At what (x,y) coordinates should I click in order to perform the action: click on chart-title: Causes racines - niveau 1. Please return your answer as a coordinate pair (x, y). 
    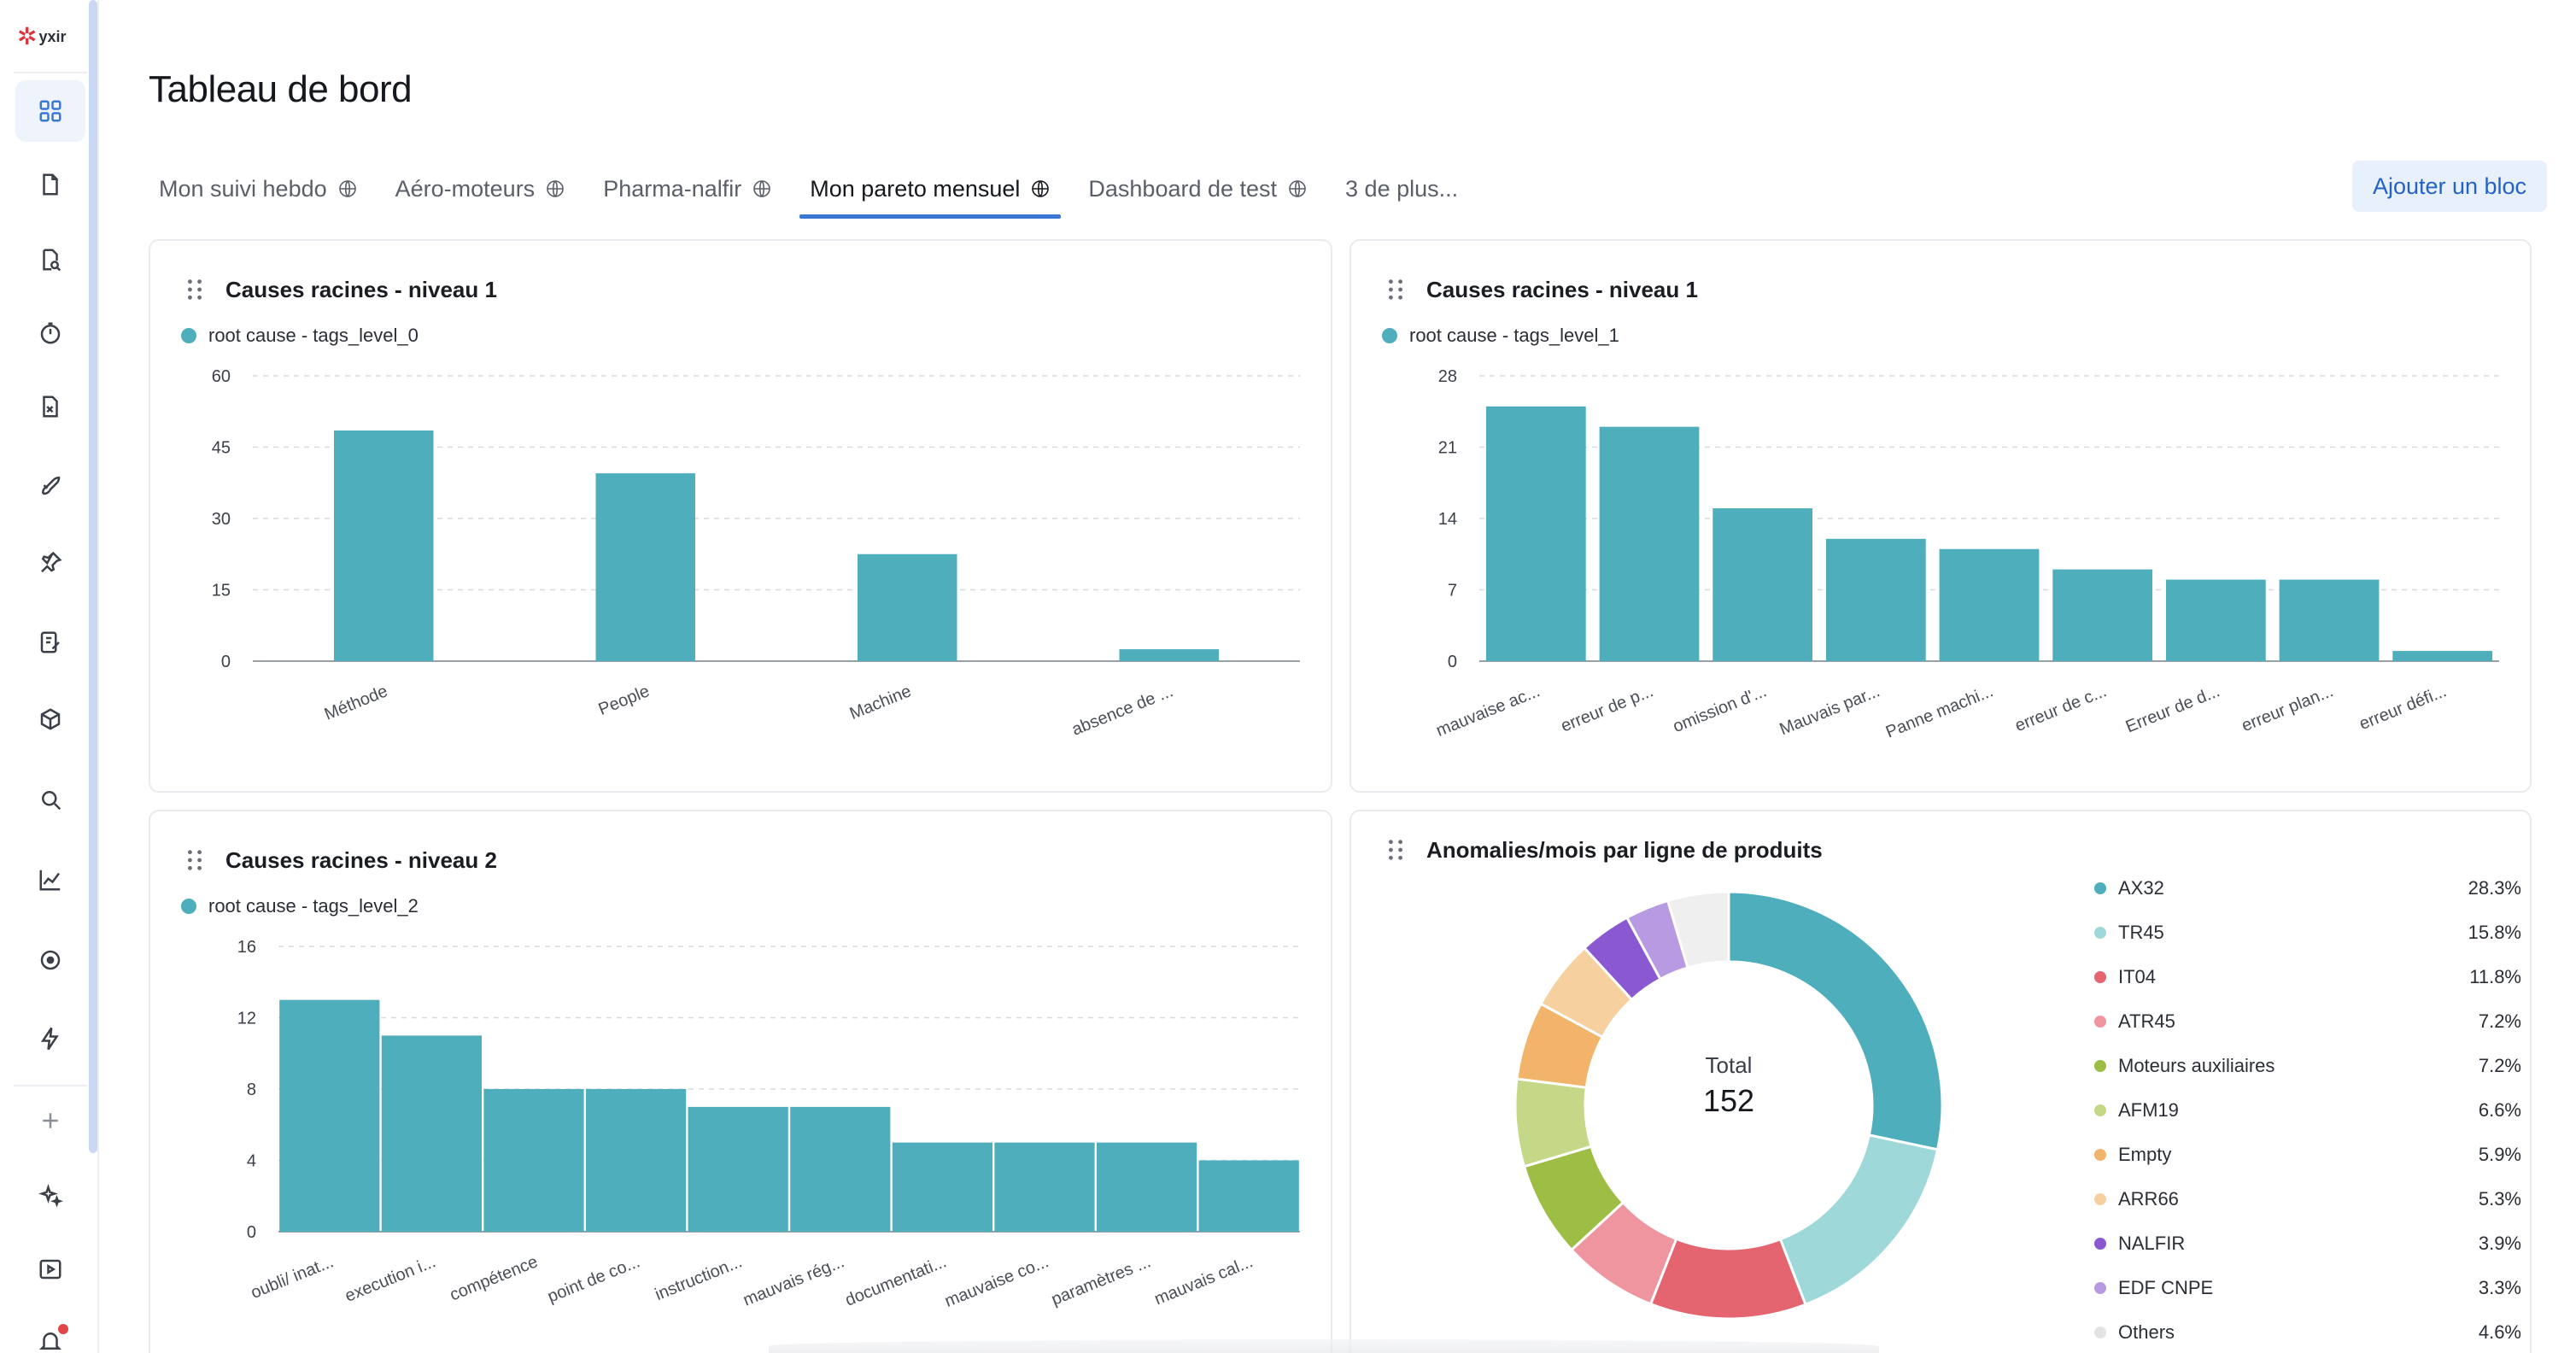
    Looking at the image, I should click on (361, 289).